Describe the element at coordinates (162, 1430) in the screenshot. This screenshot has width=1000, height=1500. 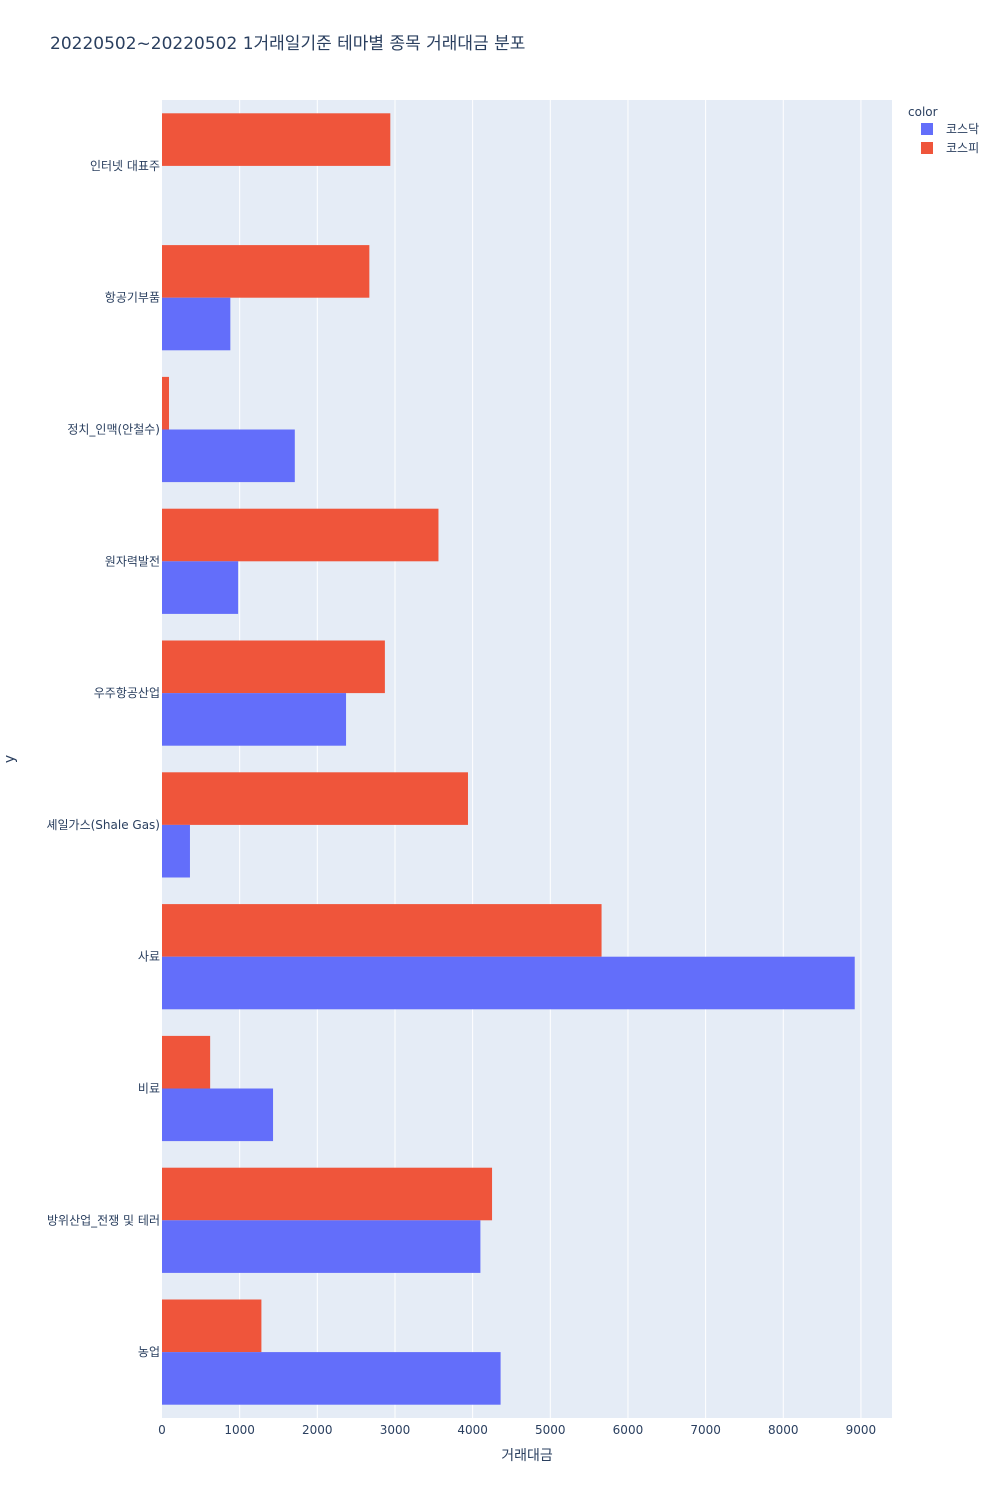
I see `x-tick-label: 0` at that location.